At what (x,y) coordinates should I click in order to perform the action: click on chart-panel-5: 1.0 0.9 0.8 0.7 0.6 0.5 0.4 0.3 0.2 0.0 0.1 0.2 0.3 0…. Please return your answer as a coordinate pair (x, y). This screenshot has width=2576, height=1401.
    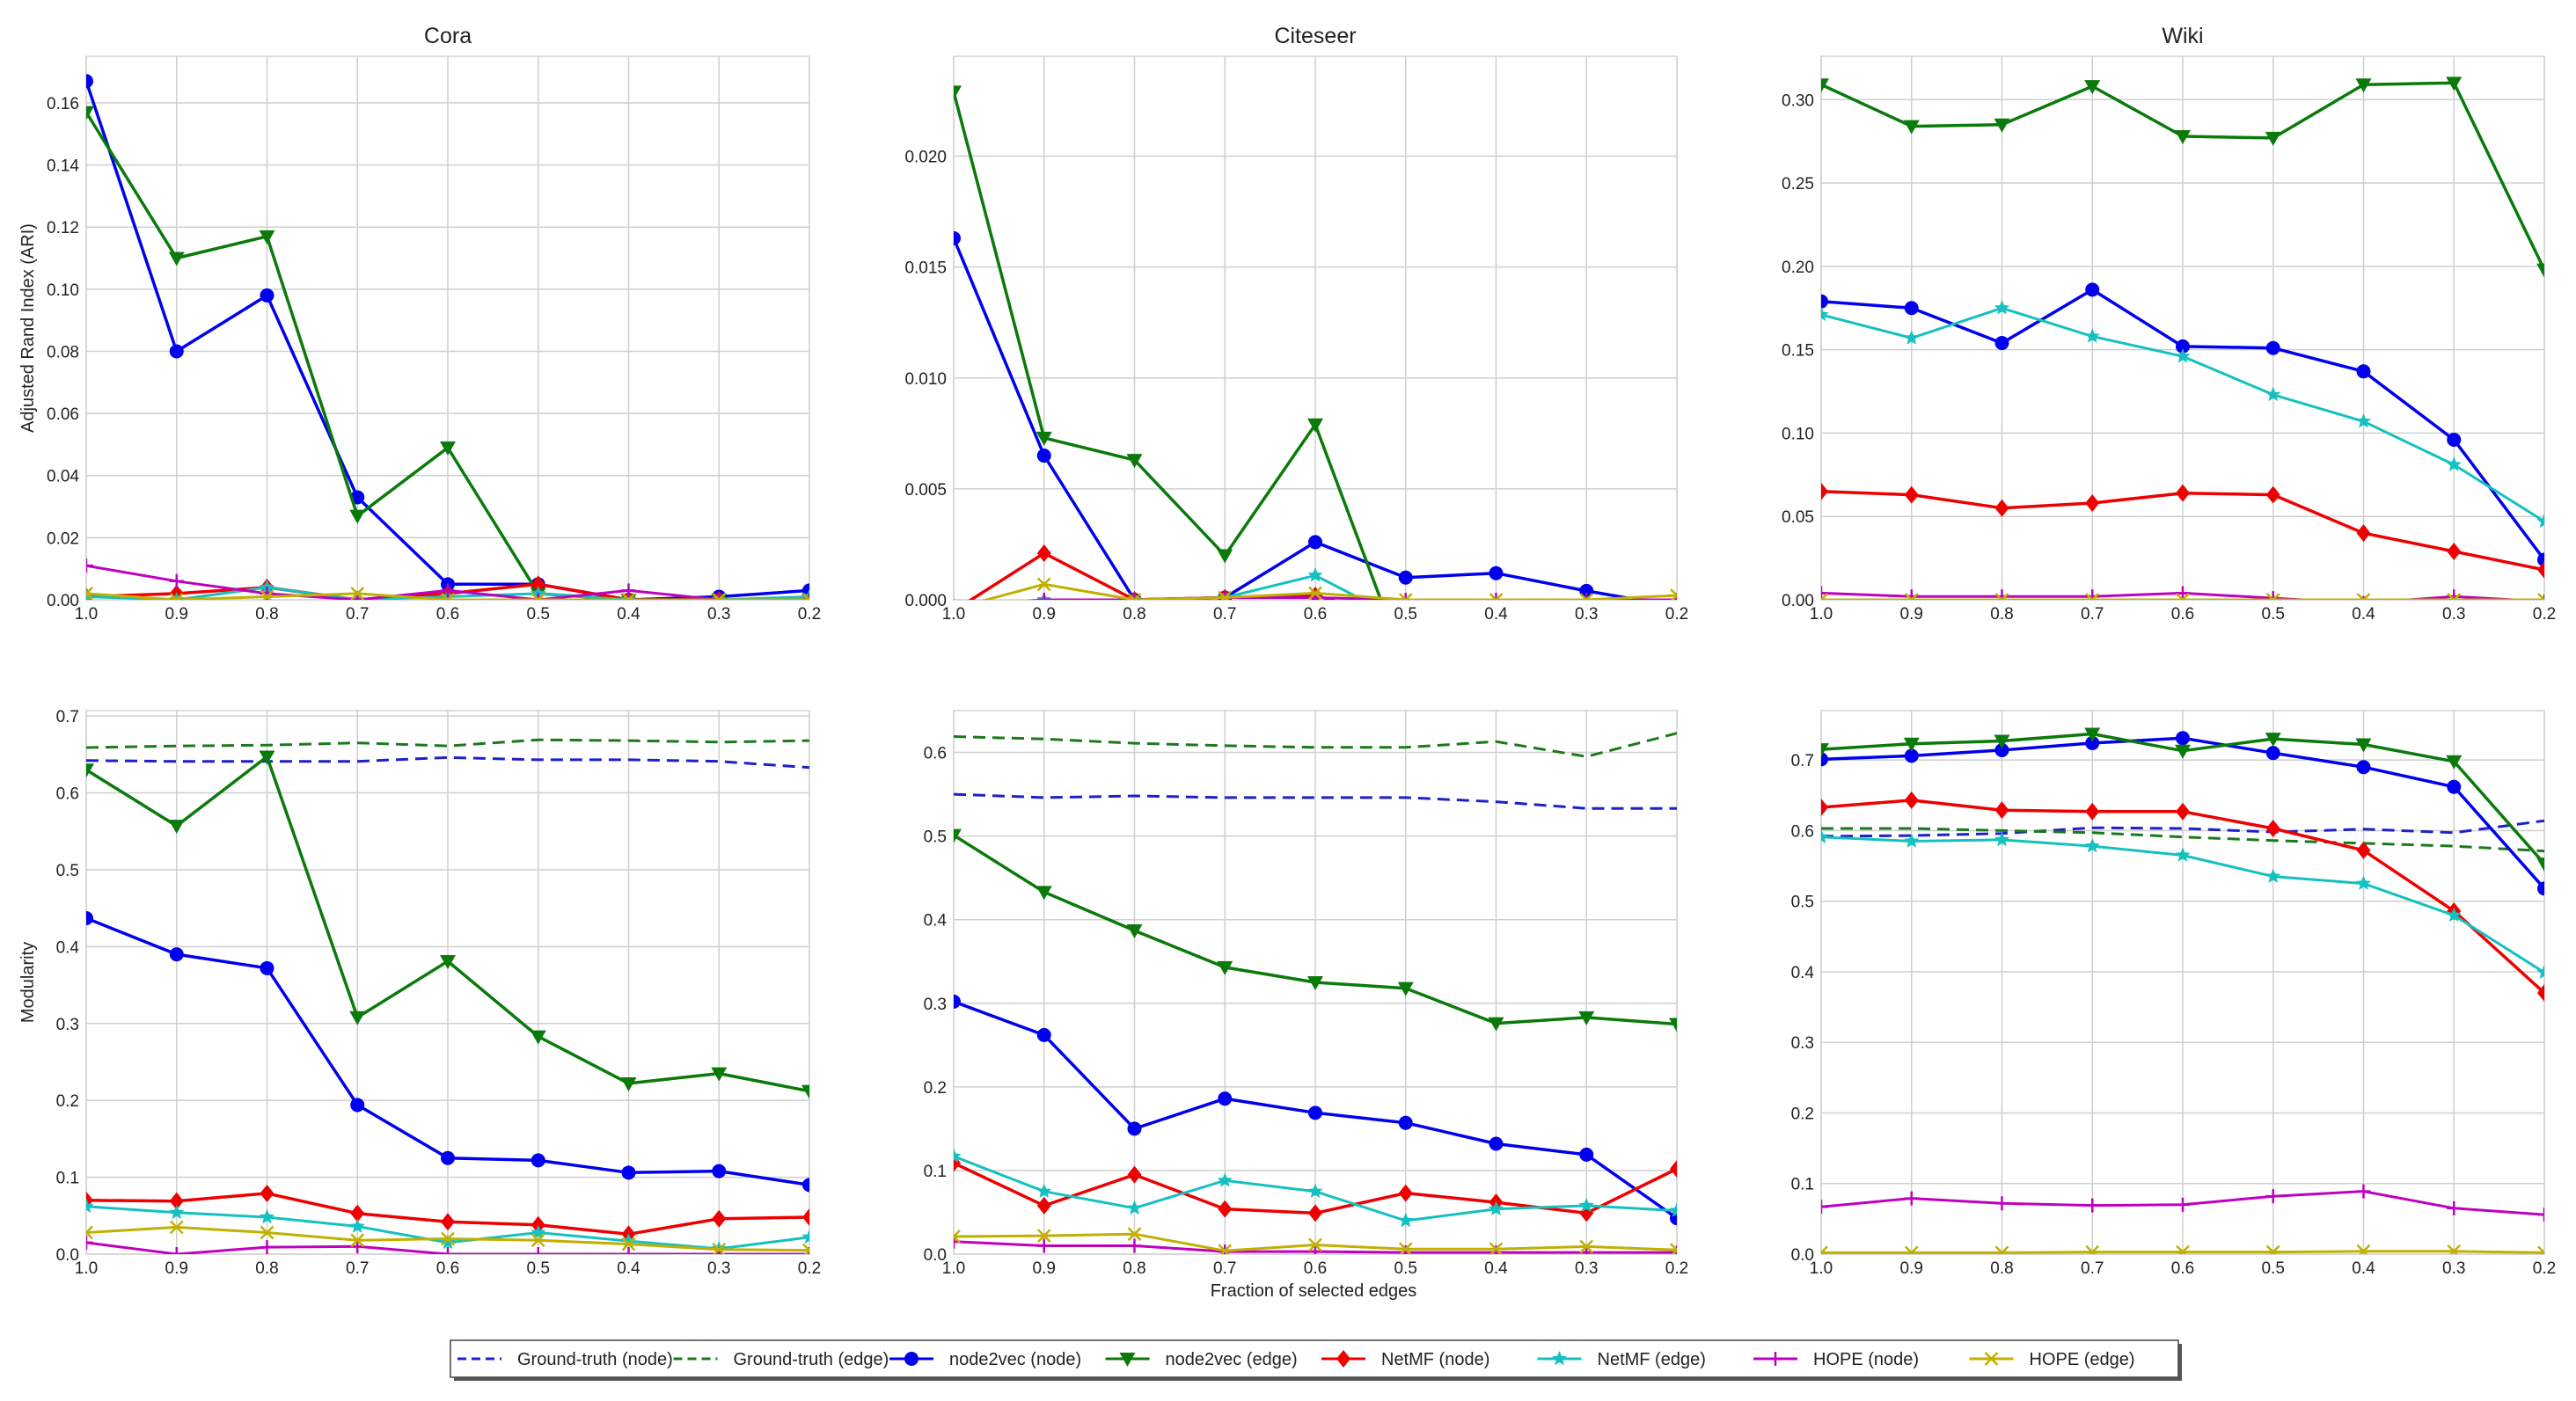
    Looking at the image, I should click on (2173, 994).